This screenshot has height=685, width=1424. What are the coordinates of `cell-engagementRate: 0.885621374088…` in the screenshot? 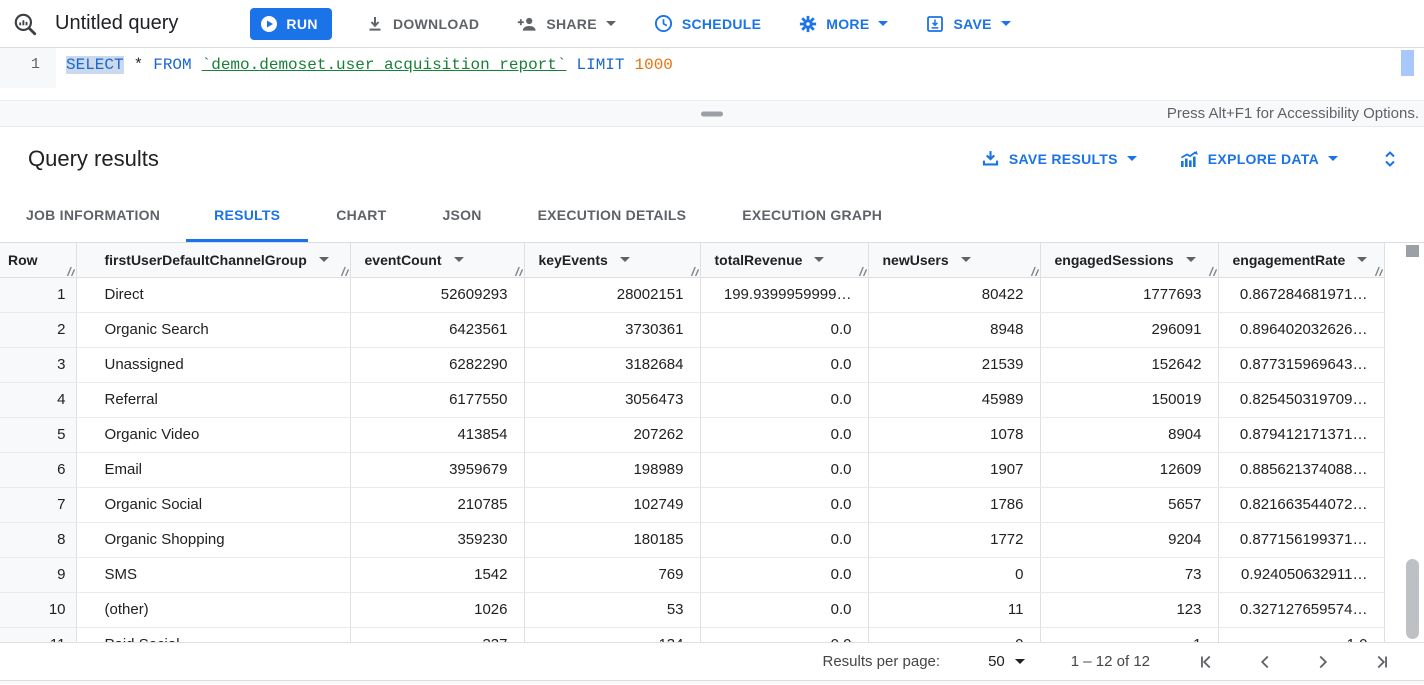 It's located at (1301, 470).